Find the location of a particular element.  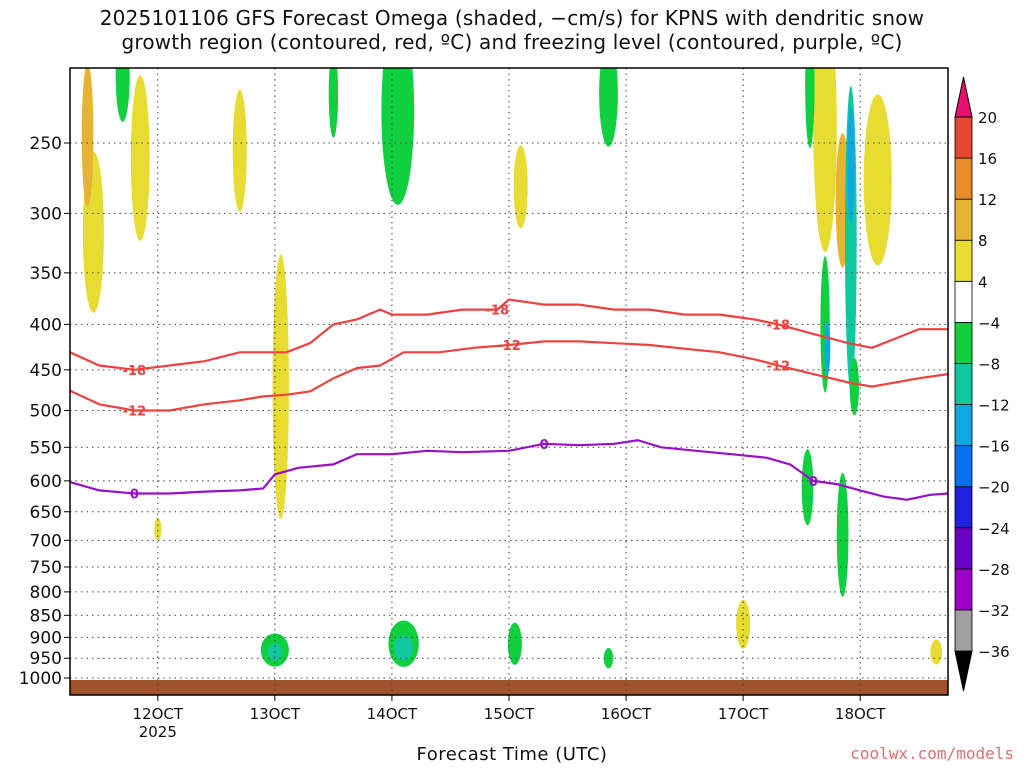

x-tick-label-17OCT: 17OCT is located at coordinates (743, 714).